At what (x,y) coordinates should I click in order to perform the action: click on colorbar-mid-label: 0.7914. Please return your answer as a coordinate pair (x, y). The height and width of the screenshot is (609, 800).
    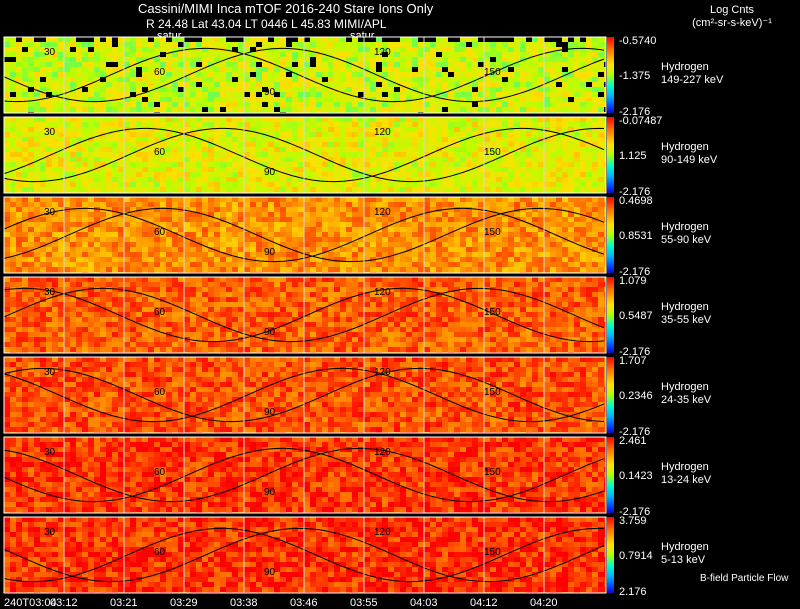
    Looking at the image, I should click on (636, 556).